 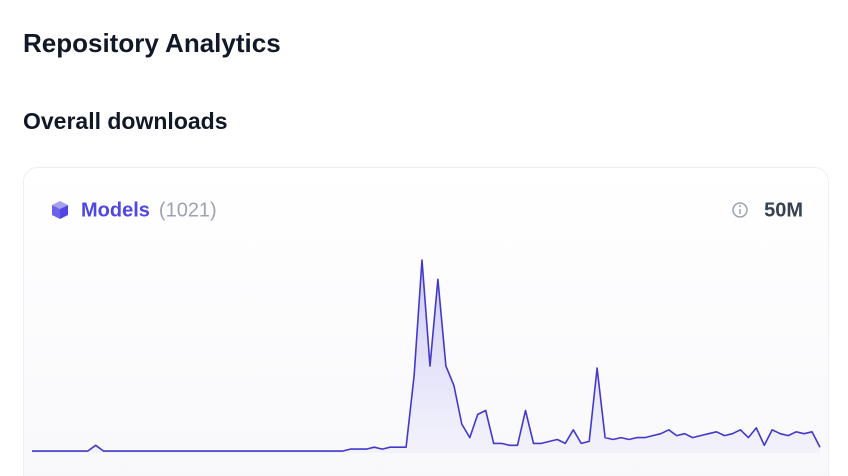 What do you see at coordinates (125, 121) in the screenshot?
I see `section-title: Overall downloads` at bounding box center [125, 121].